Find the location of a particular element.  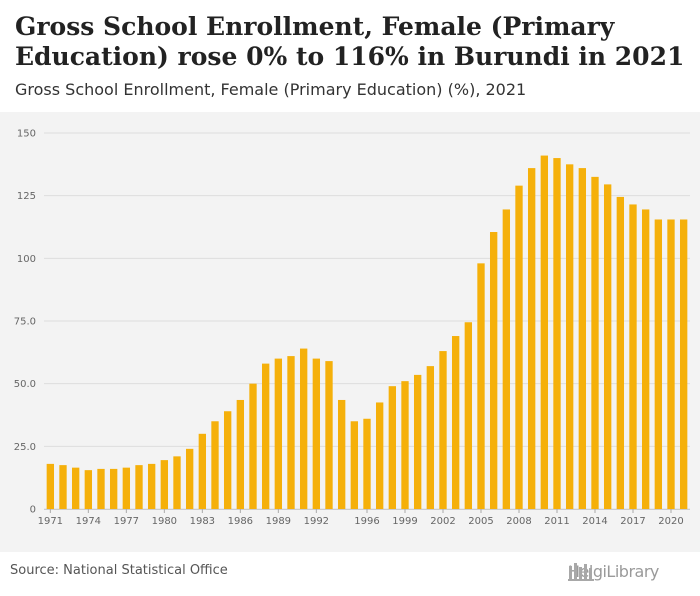

y-tick-label: 0 is located at coordinates (33, 510).